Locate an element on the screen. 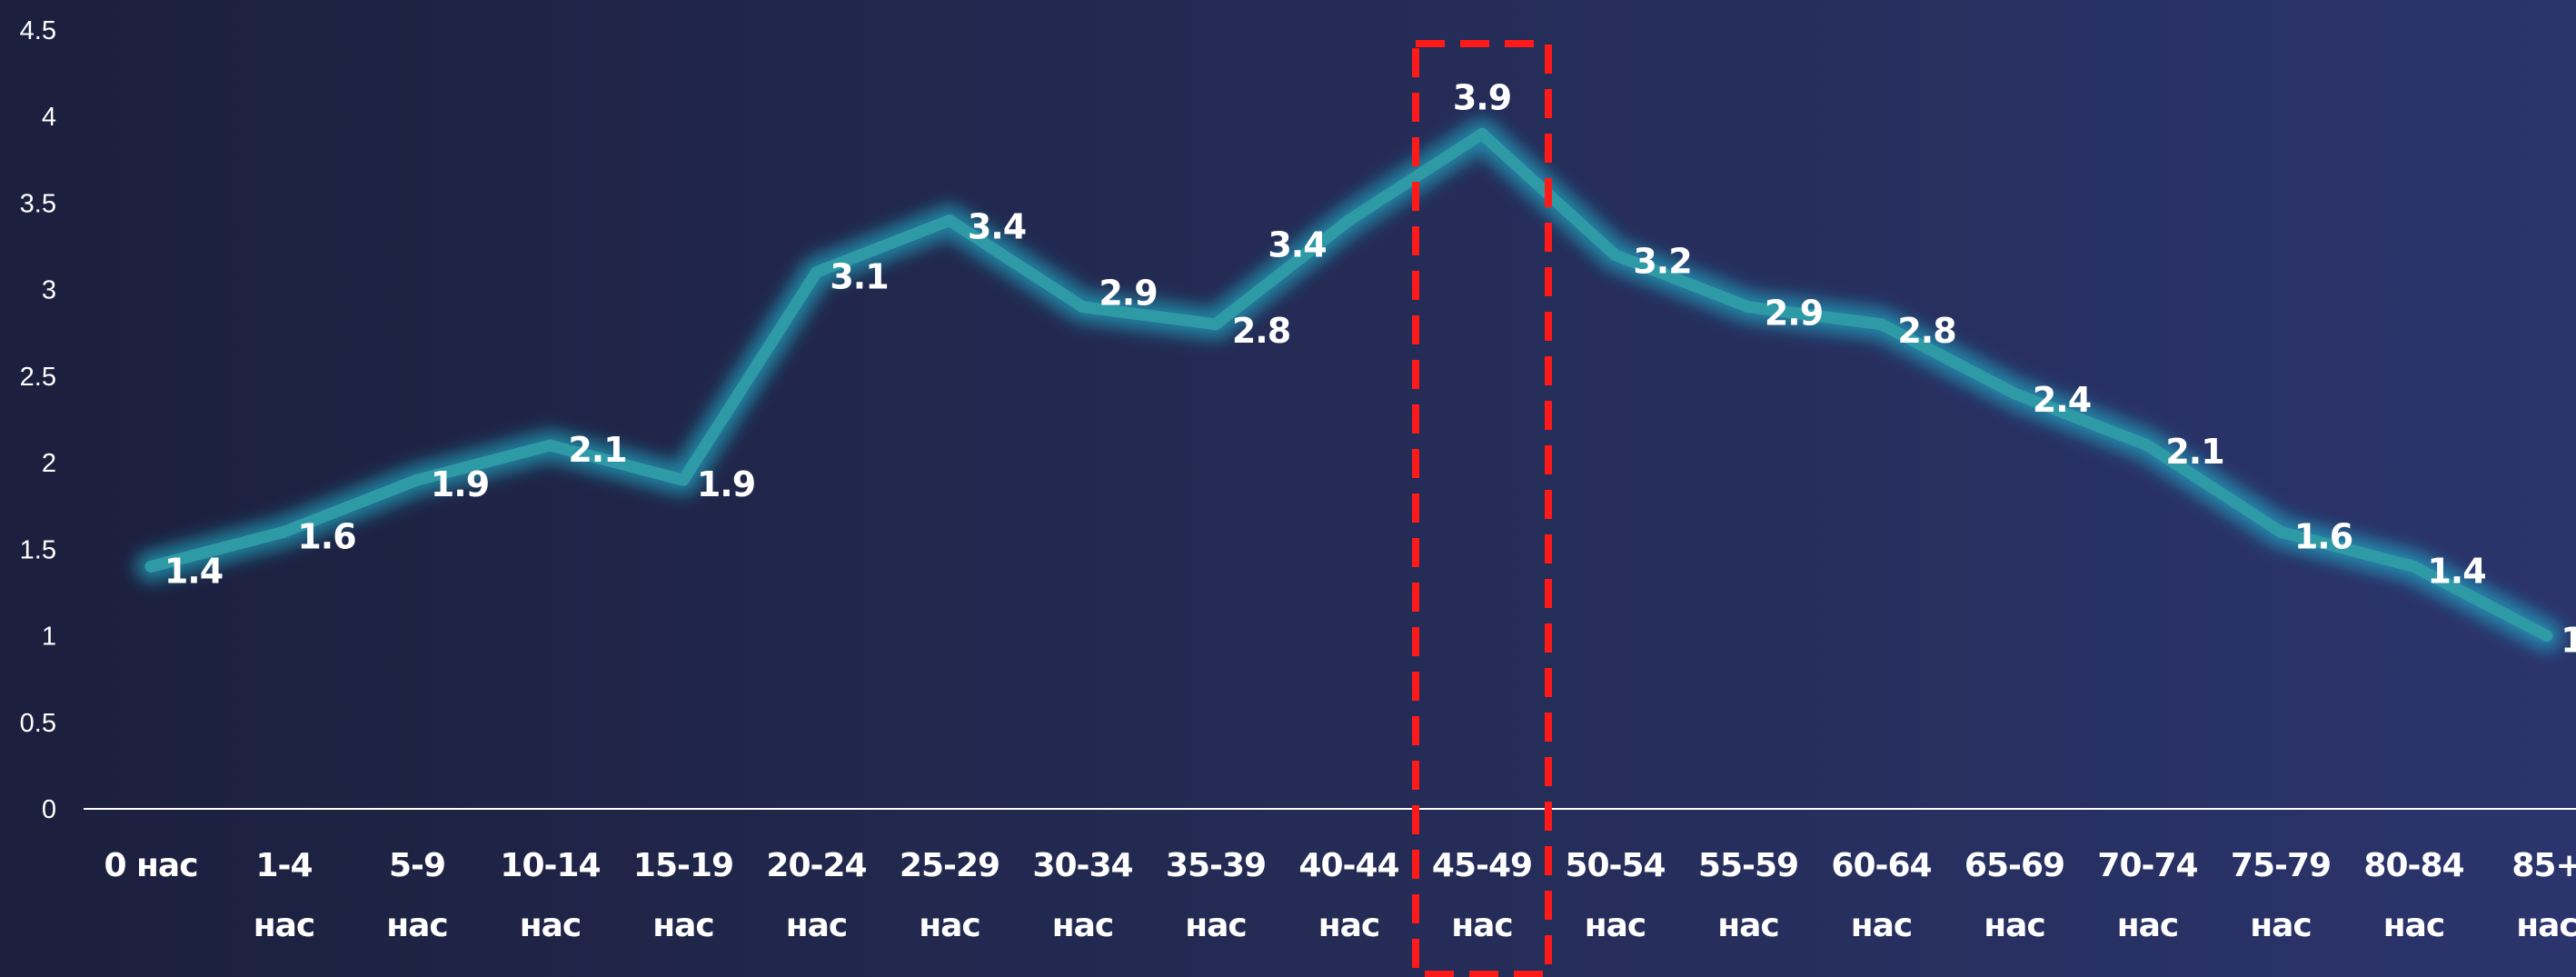 Image resolution: width=2576 pixels, height=977 pixels. x-tick-label: 20-24 нас is located at coordinates (816, 895).